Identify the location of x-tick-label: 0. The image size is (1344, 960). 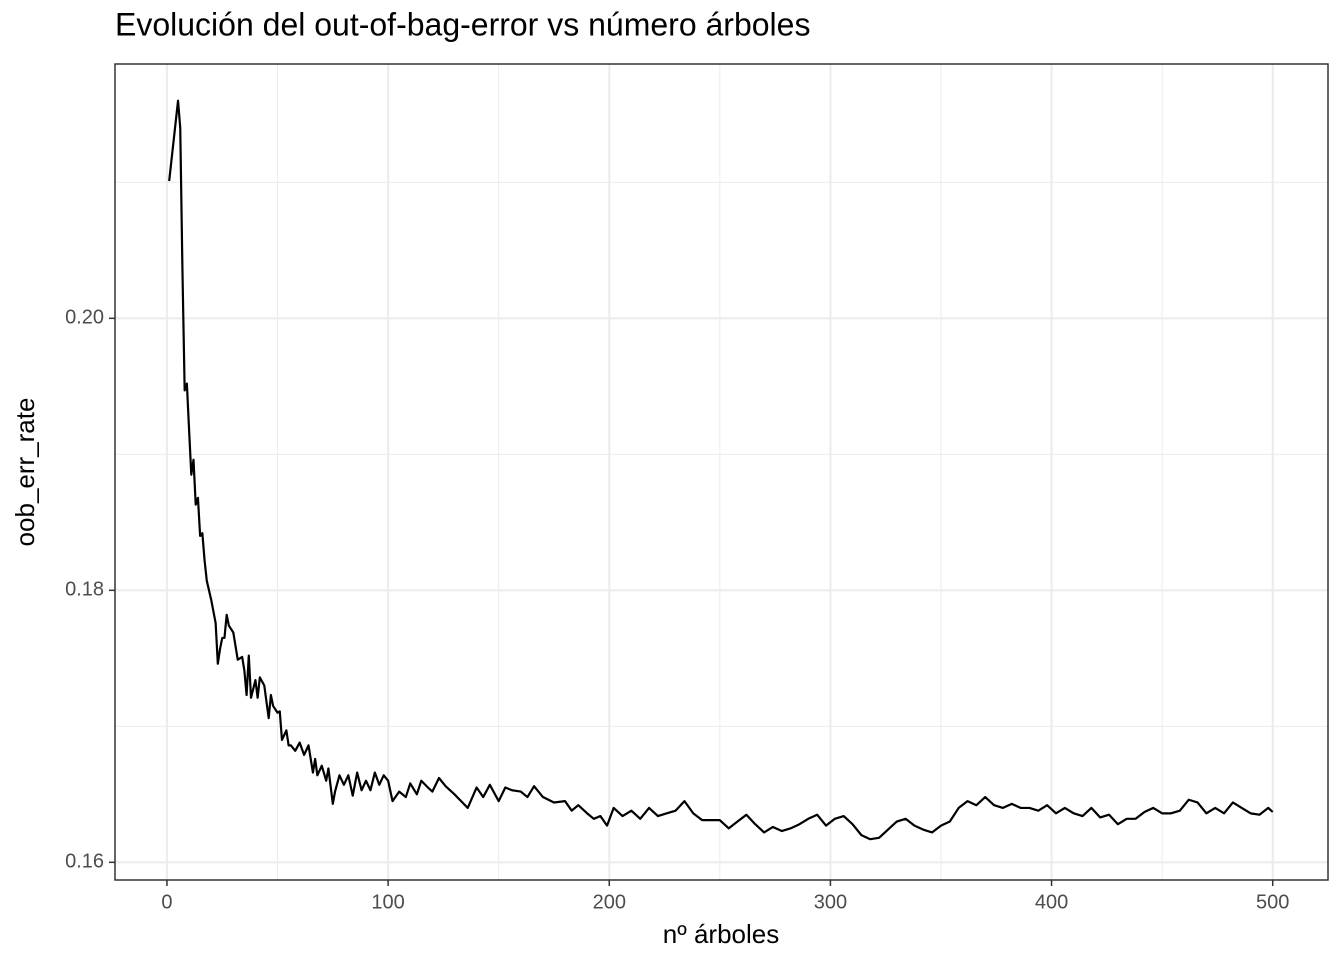
(166, 902).